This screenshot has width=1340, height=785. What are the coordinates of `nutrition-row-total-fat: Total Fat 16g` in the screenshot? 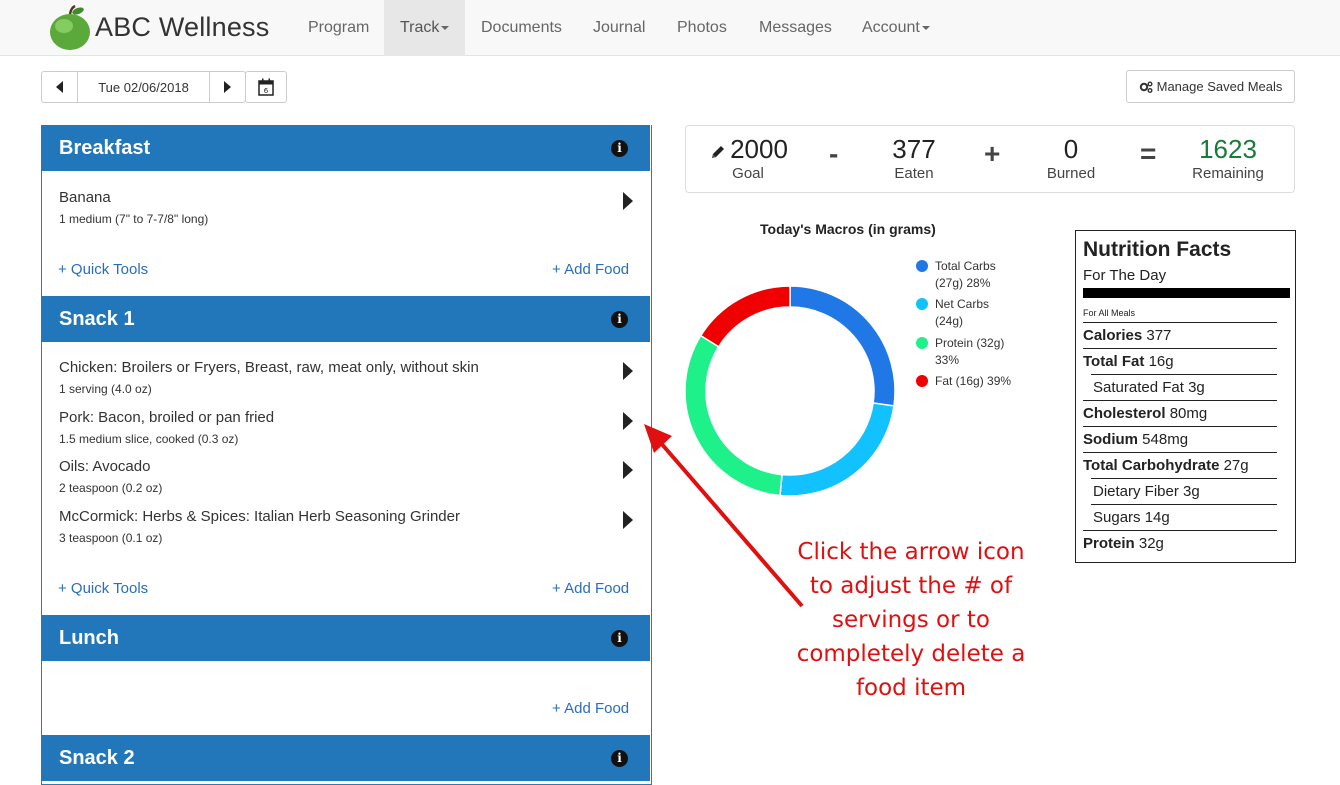 It's located at (1128, 361).